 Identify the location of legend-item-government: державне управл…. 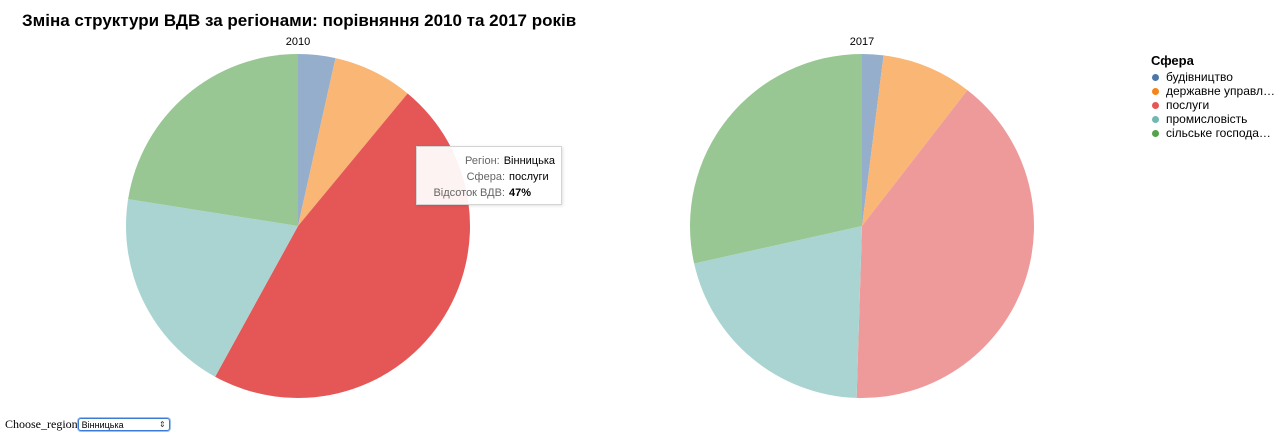
(1213, 91).